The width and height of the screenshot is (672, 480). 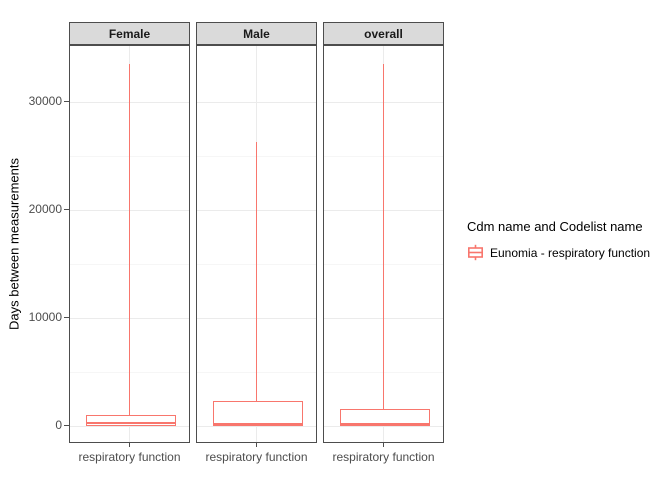 I want to click on boxplot-key-icon, so click(x=475, y=252).